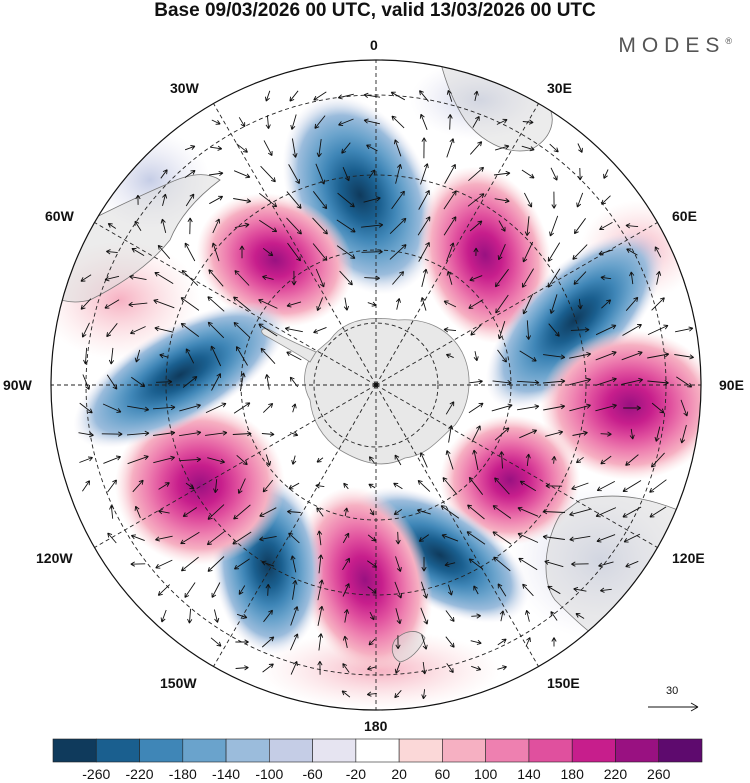  I want to click on anomaly-positive-170w, so click(365, 580).